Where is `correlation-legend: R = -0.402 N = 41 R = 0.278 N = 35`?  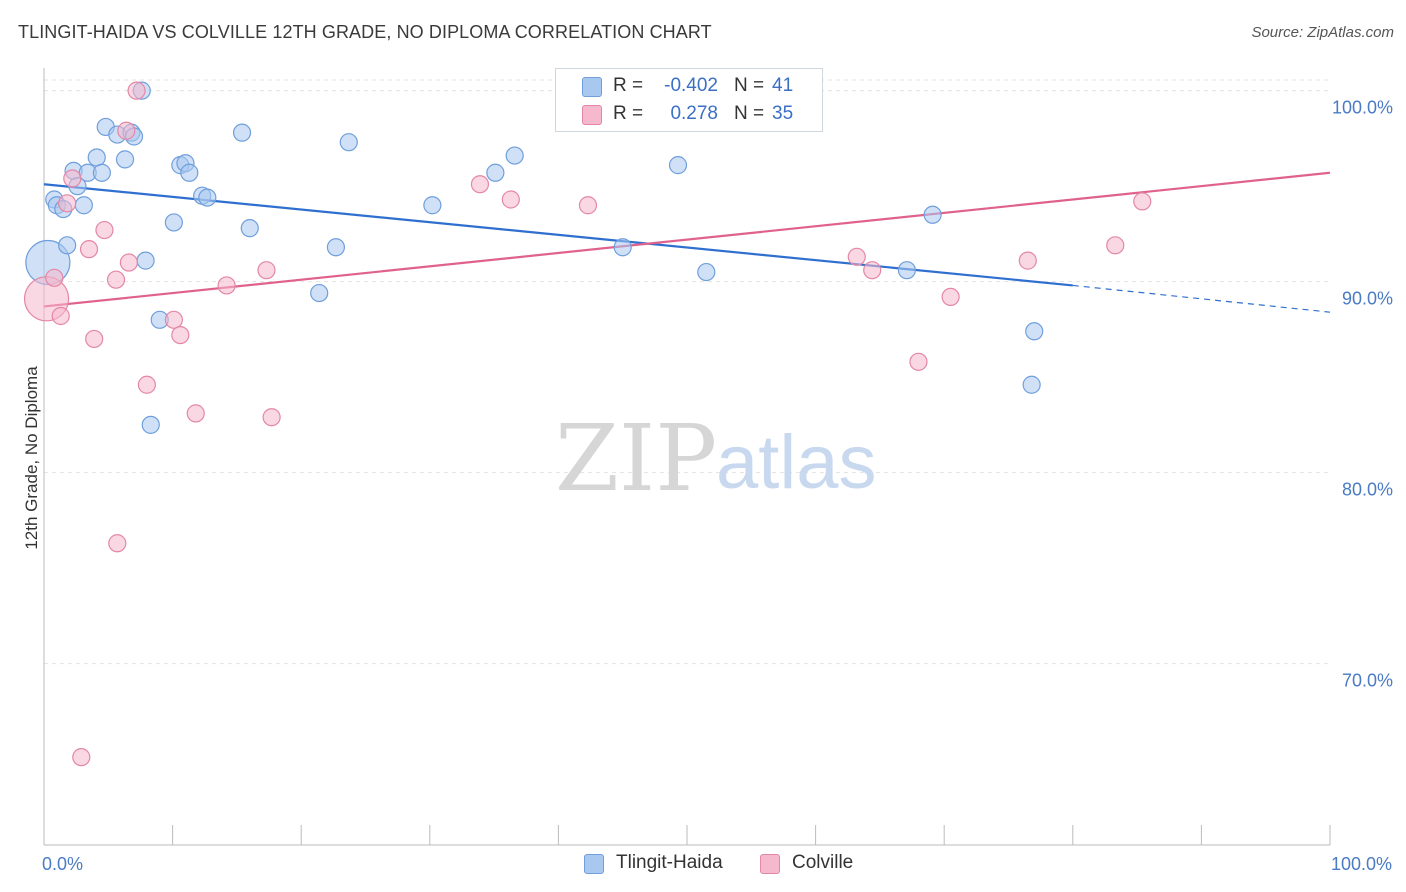
correlation-legend: R = -0.402 N = 41 R = 0.278 N = 35 is located at coordinates (689, 100).